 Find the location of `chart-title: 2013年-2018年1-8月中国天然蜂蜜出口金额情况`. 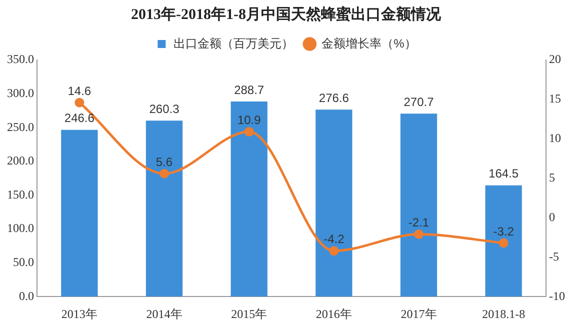

chart-title: 2013年-2018年1-8月中国天然蜂蜜出口金额情况 is located at coordinates (286, 13).